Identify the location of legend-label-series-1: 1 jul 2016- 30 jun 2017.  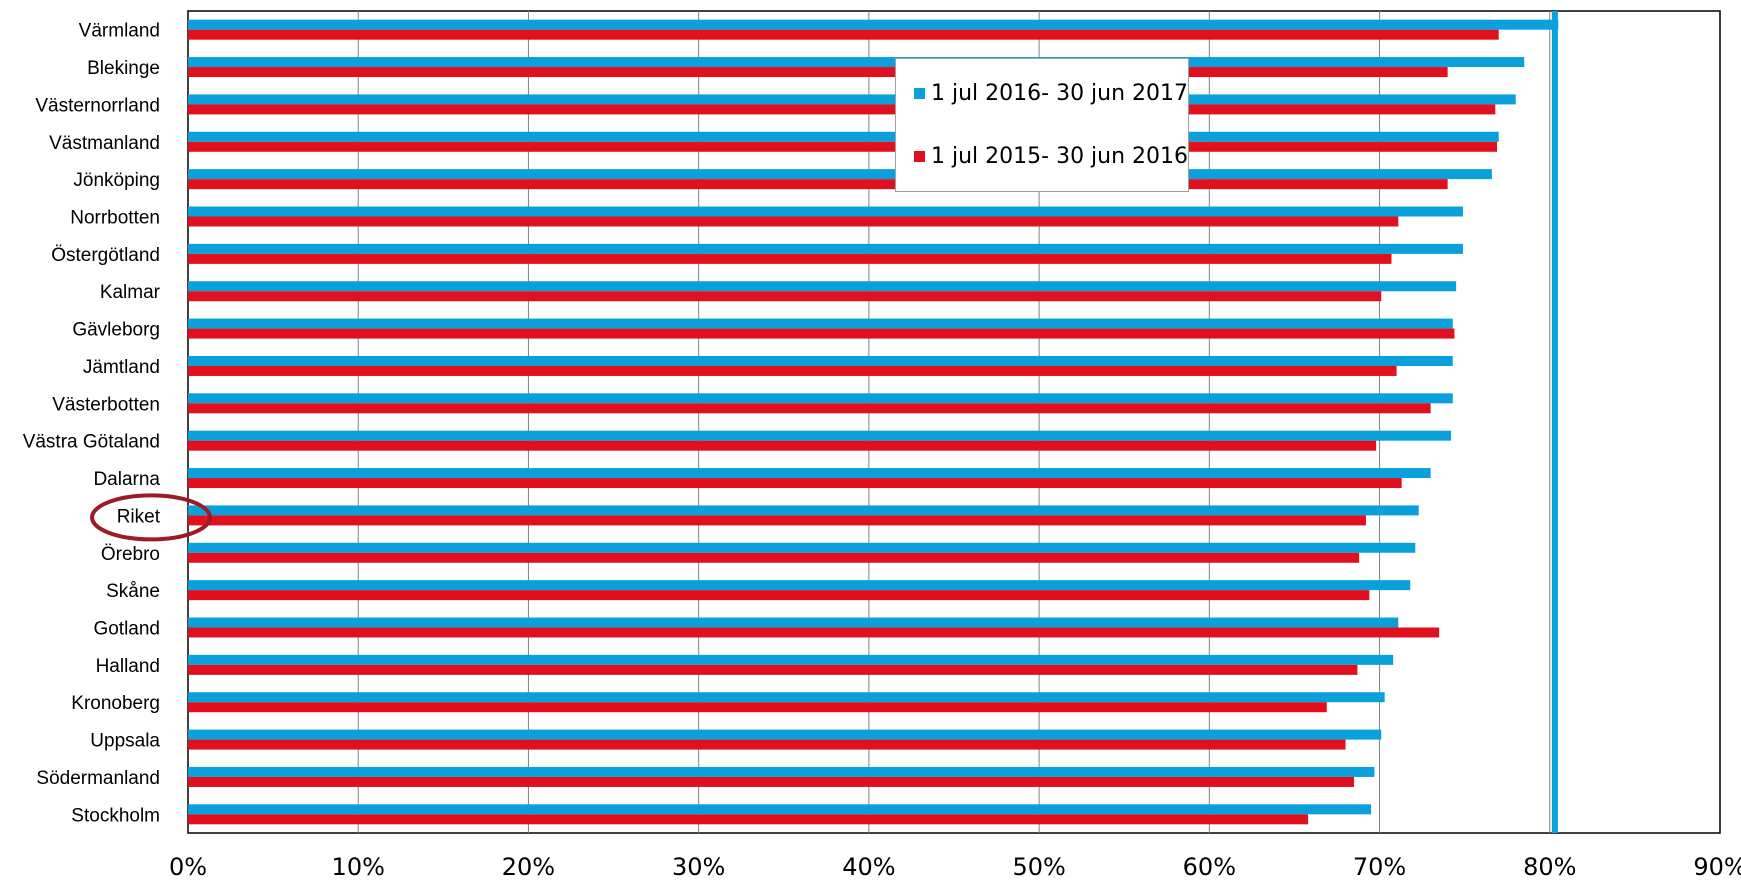
(1060, 93).